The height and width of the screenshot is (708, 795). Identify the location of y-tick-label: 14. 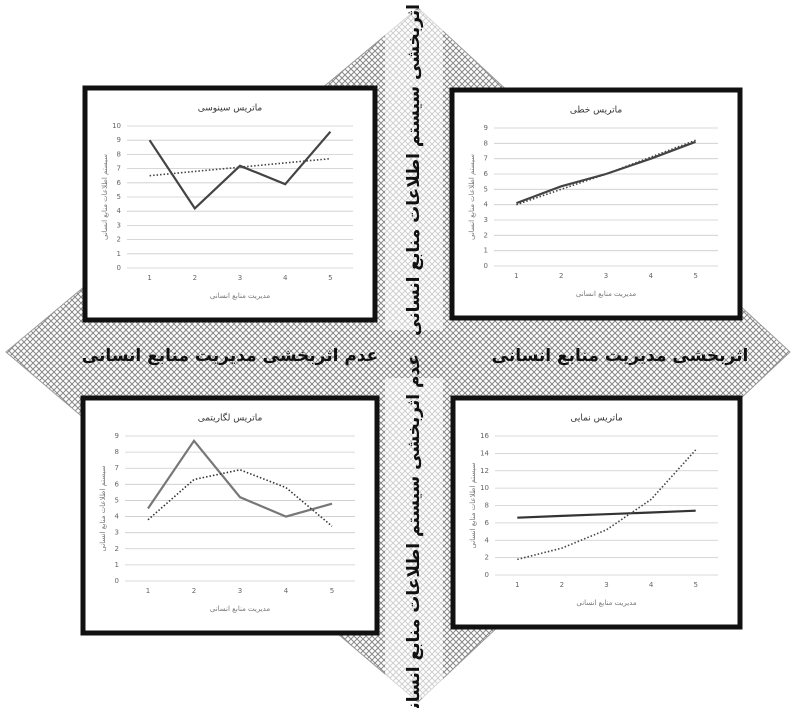
(484, 453).